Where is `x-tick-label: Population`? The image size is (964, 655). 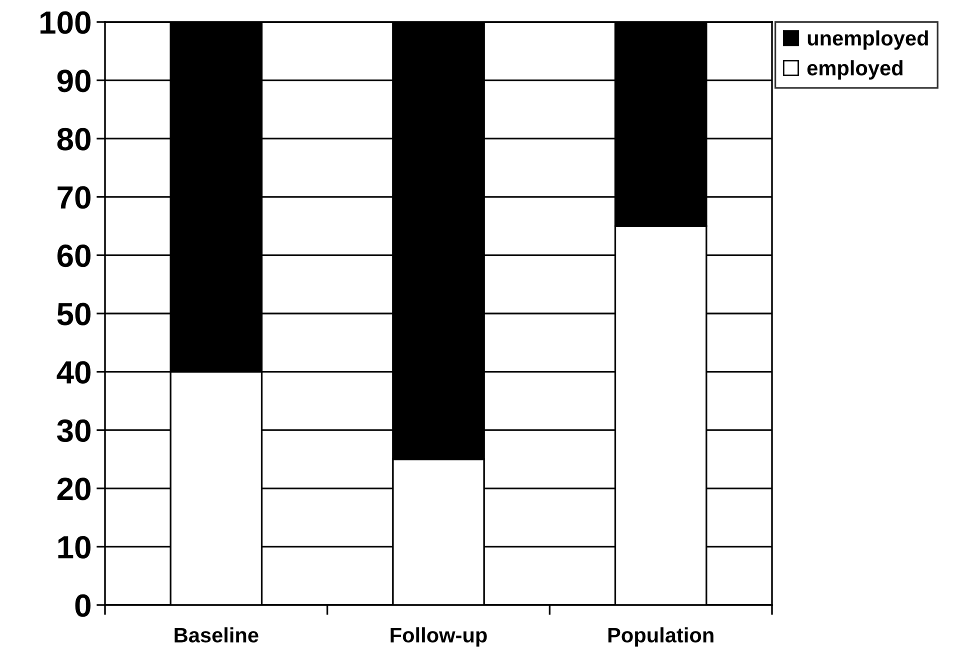
x-tick-label: Population is located at coordinates (661, 637).